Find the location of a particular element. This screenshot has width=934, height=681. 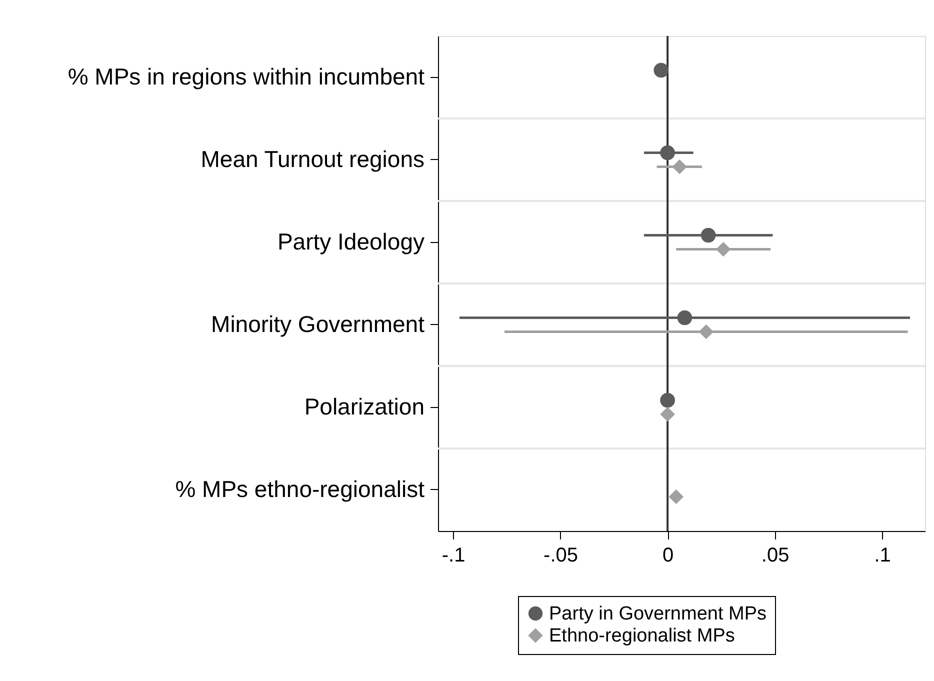

x-tick-label: 0 is located at coordinates (668, 555).